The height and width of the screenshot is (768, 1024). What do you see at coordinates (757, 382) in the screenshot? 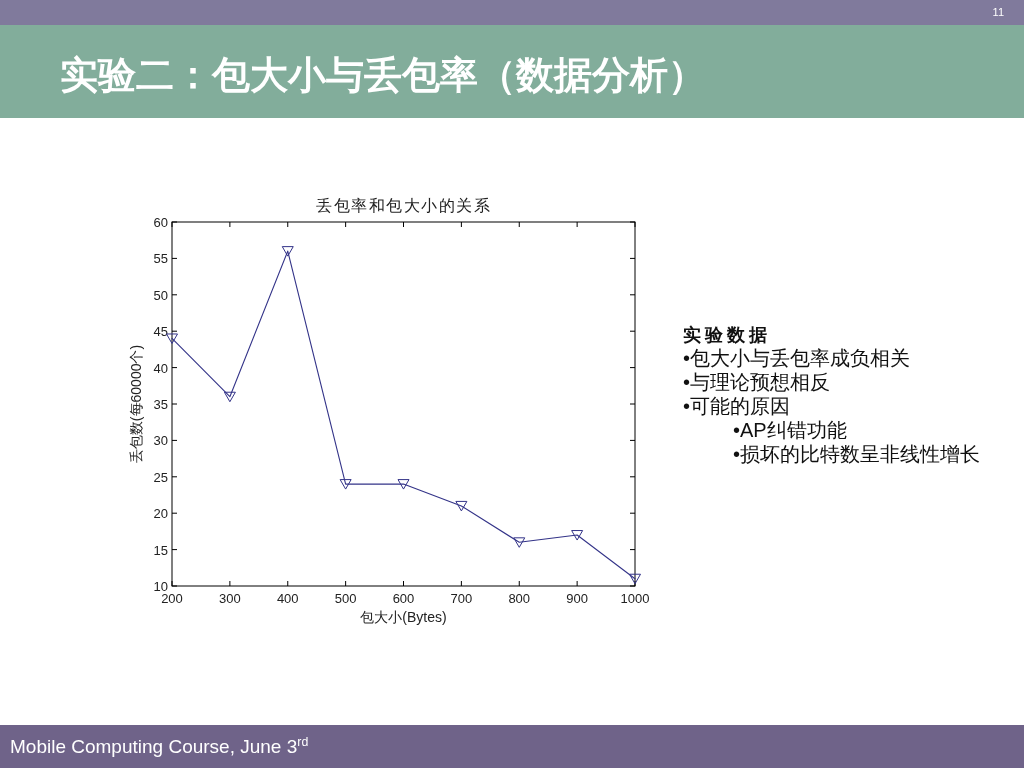
I see `text: •与理论预想相反` at bounding box center [757, 382].